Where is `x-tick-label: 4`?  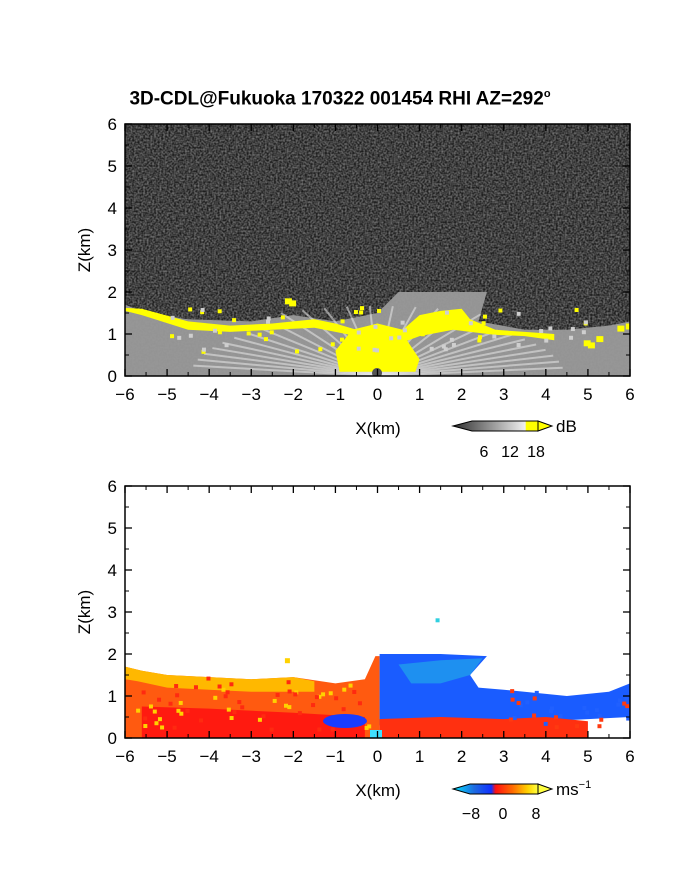 x-tick-label: 4 is located at coordinates (545, 394).